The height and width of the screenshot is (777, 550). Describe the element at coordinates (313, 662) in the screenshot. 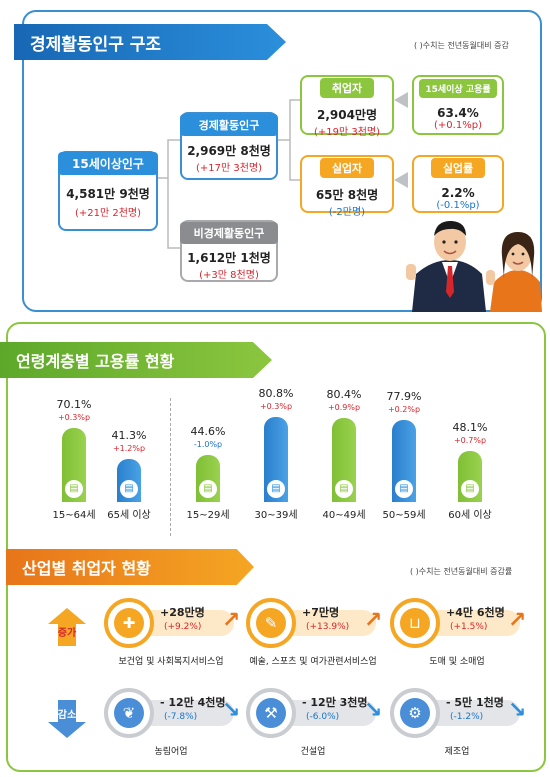

I see `industry-name: 예술, 스포츠 및 여가관련서비스업` at that location.